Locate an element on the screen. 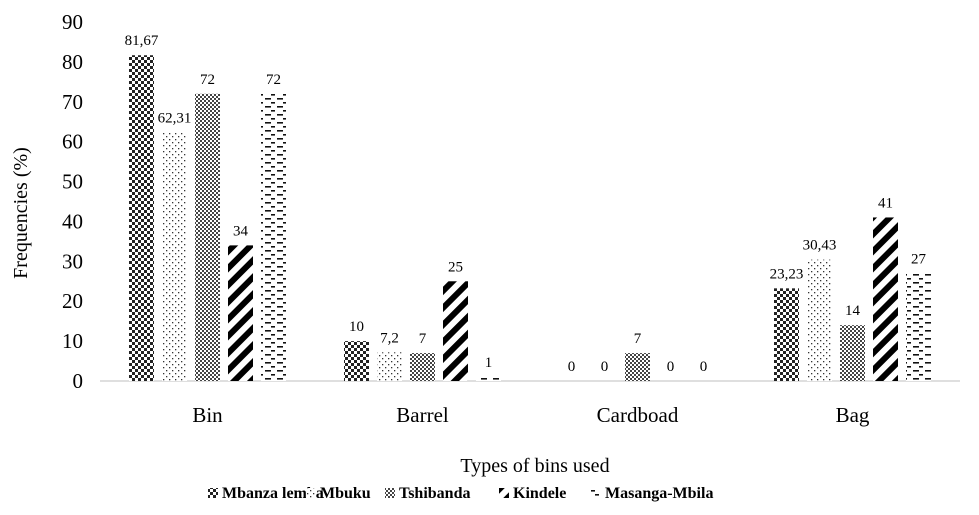  bar-kindele-barrel is located at coordinates (455, 331).